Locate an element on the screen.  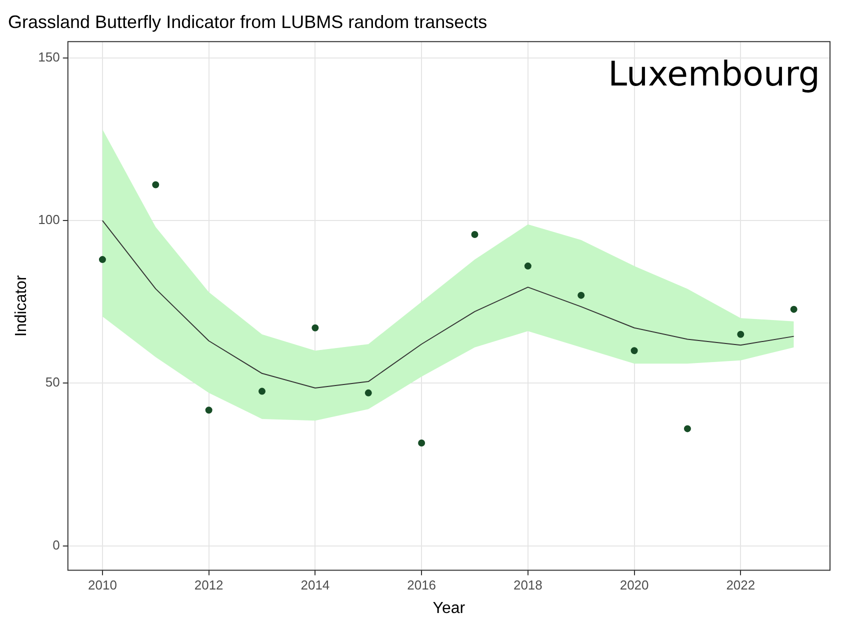
y-tick-label: 100 is located at coordinates (49, 220).